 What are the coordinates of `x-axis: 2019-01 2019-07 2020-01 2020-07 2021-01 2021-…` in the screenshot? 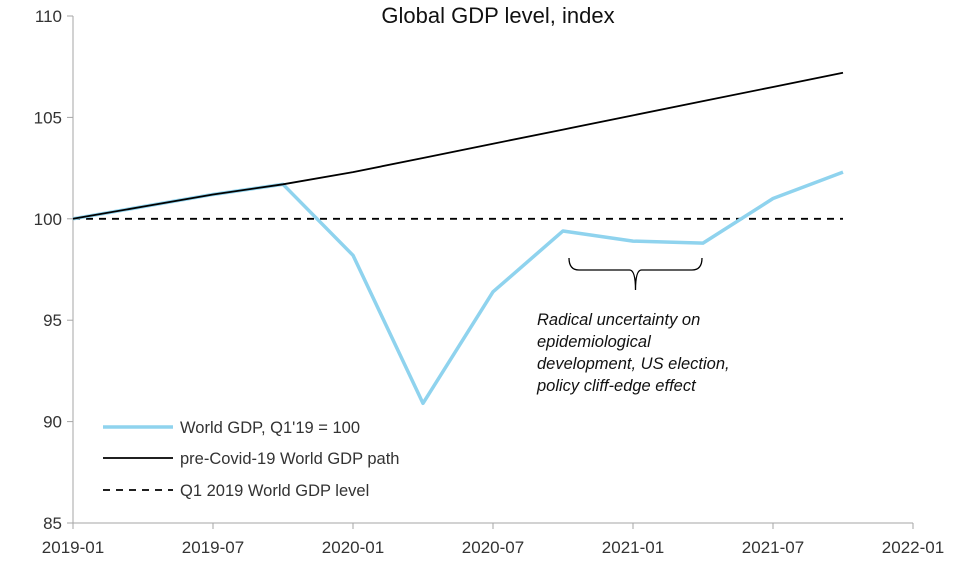 It's located at (493, 539).